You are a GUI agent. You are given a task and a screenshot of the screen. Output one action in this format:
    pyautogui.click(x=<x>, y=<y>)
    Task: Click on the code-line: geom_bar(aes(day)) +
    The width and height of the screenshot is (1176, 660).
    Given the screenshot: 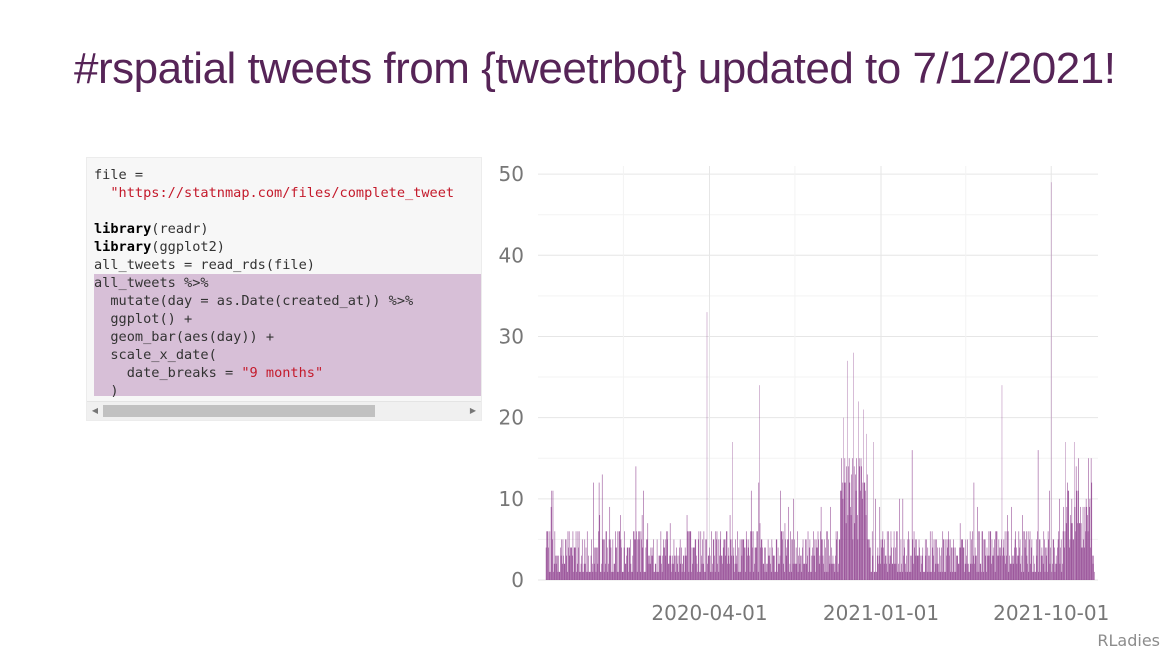 What is the action you would take?
    pyautogui.click(x=184, y=337)
    